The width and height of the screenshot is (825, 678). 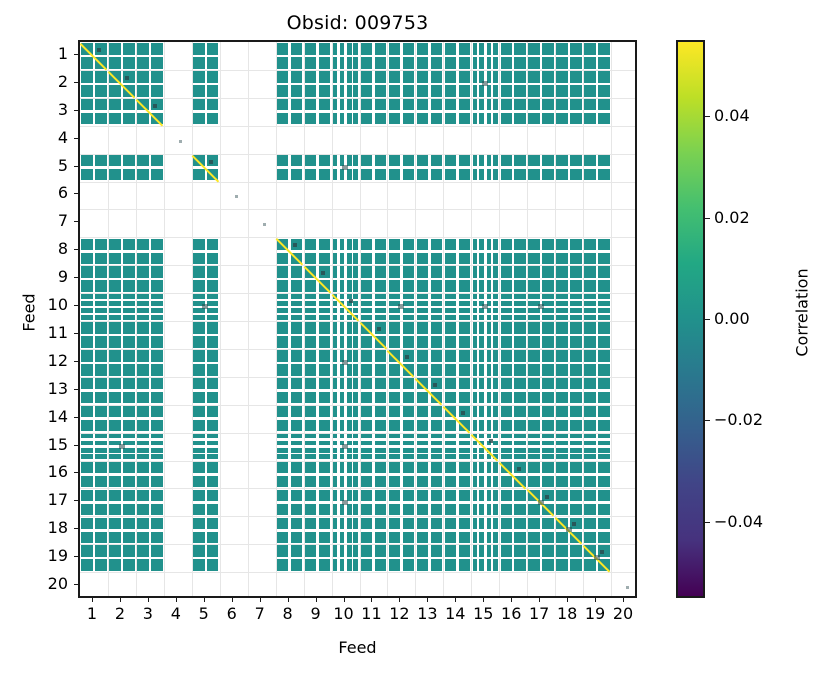 I want to click on gridline-vertical, so click(x=136, y=319).